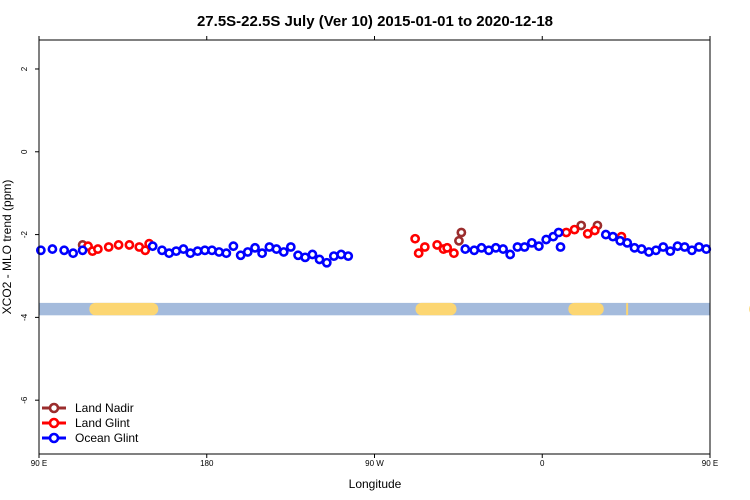  What do you see at coordinates (7, 247) in the screenshot?
I see `y-axis-label: XCO2 - MLO trend (ppm)` at bounding box center [7, 247].